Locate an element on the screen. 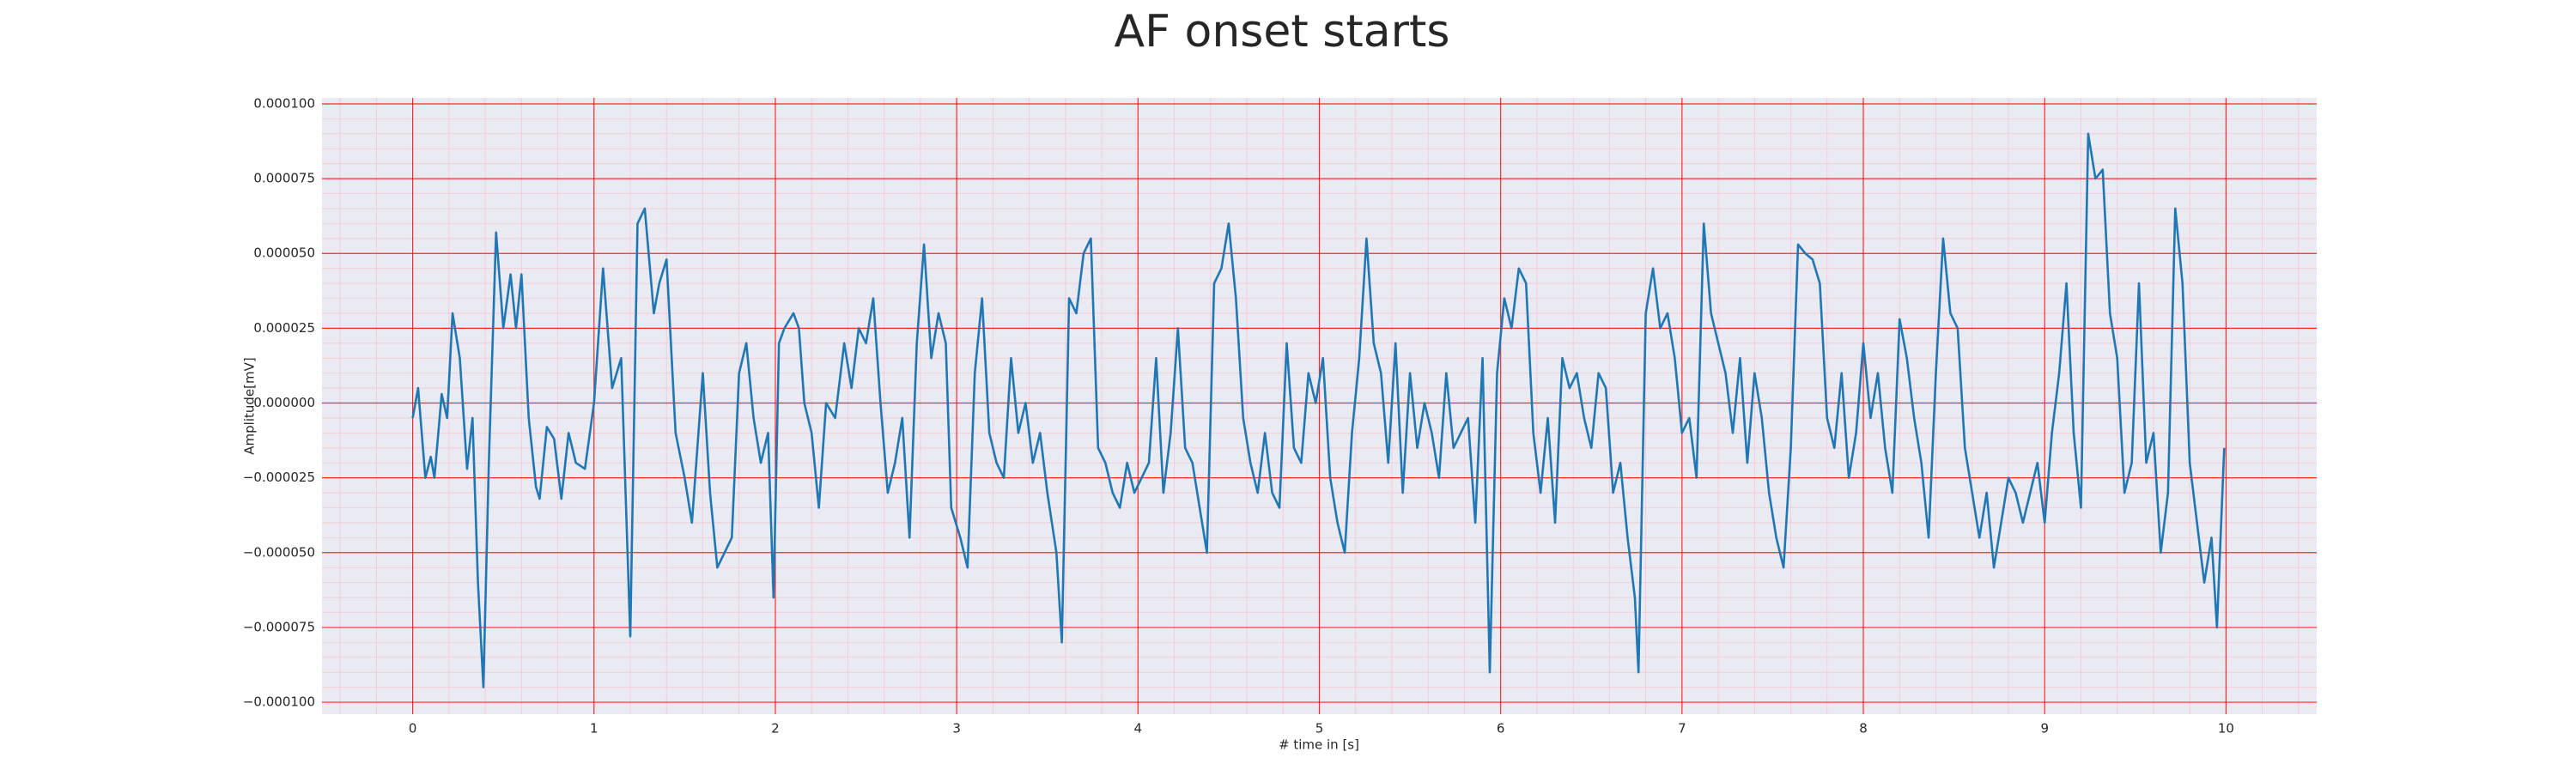 The height and width of the screenshot is (776, 2576). x-tick-label: 10 is located at coordinates (2226, 729).